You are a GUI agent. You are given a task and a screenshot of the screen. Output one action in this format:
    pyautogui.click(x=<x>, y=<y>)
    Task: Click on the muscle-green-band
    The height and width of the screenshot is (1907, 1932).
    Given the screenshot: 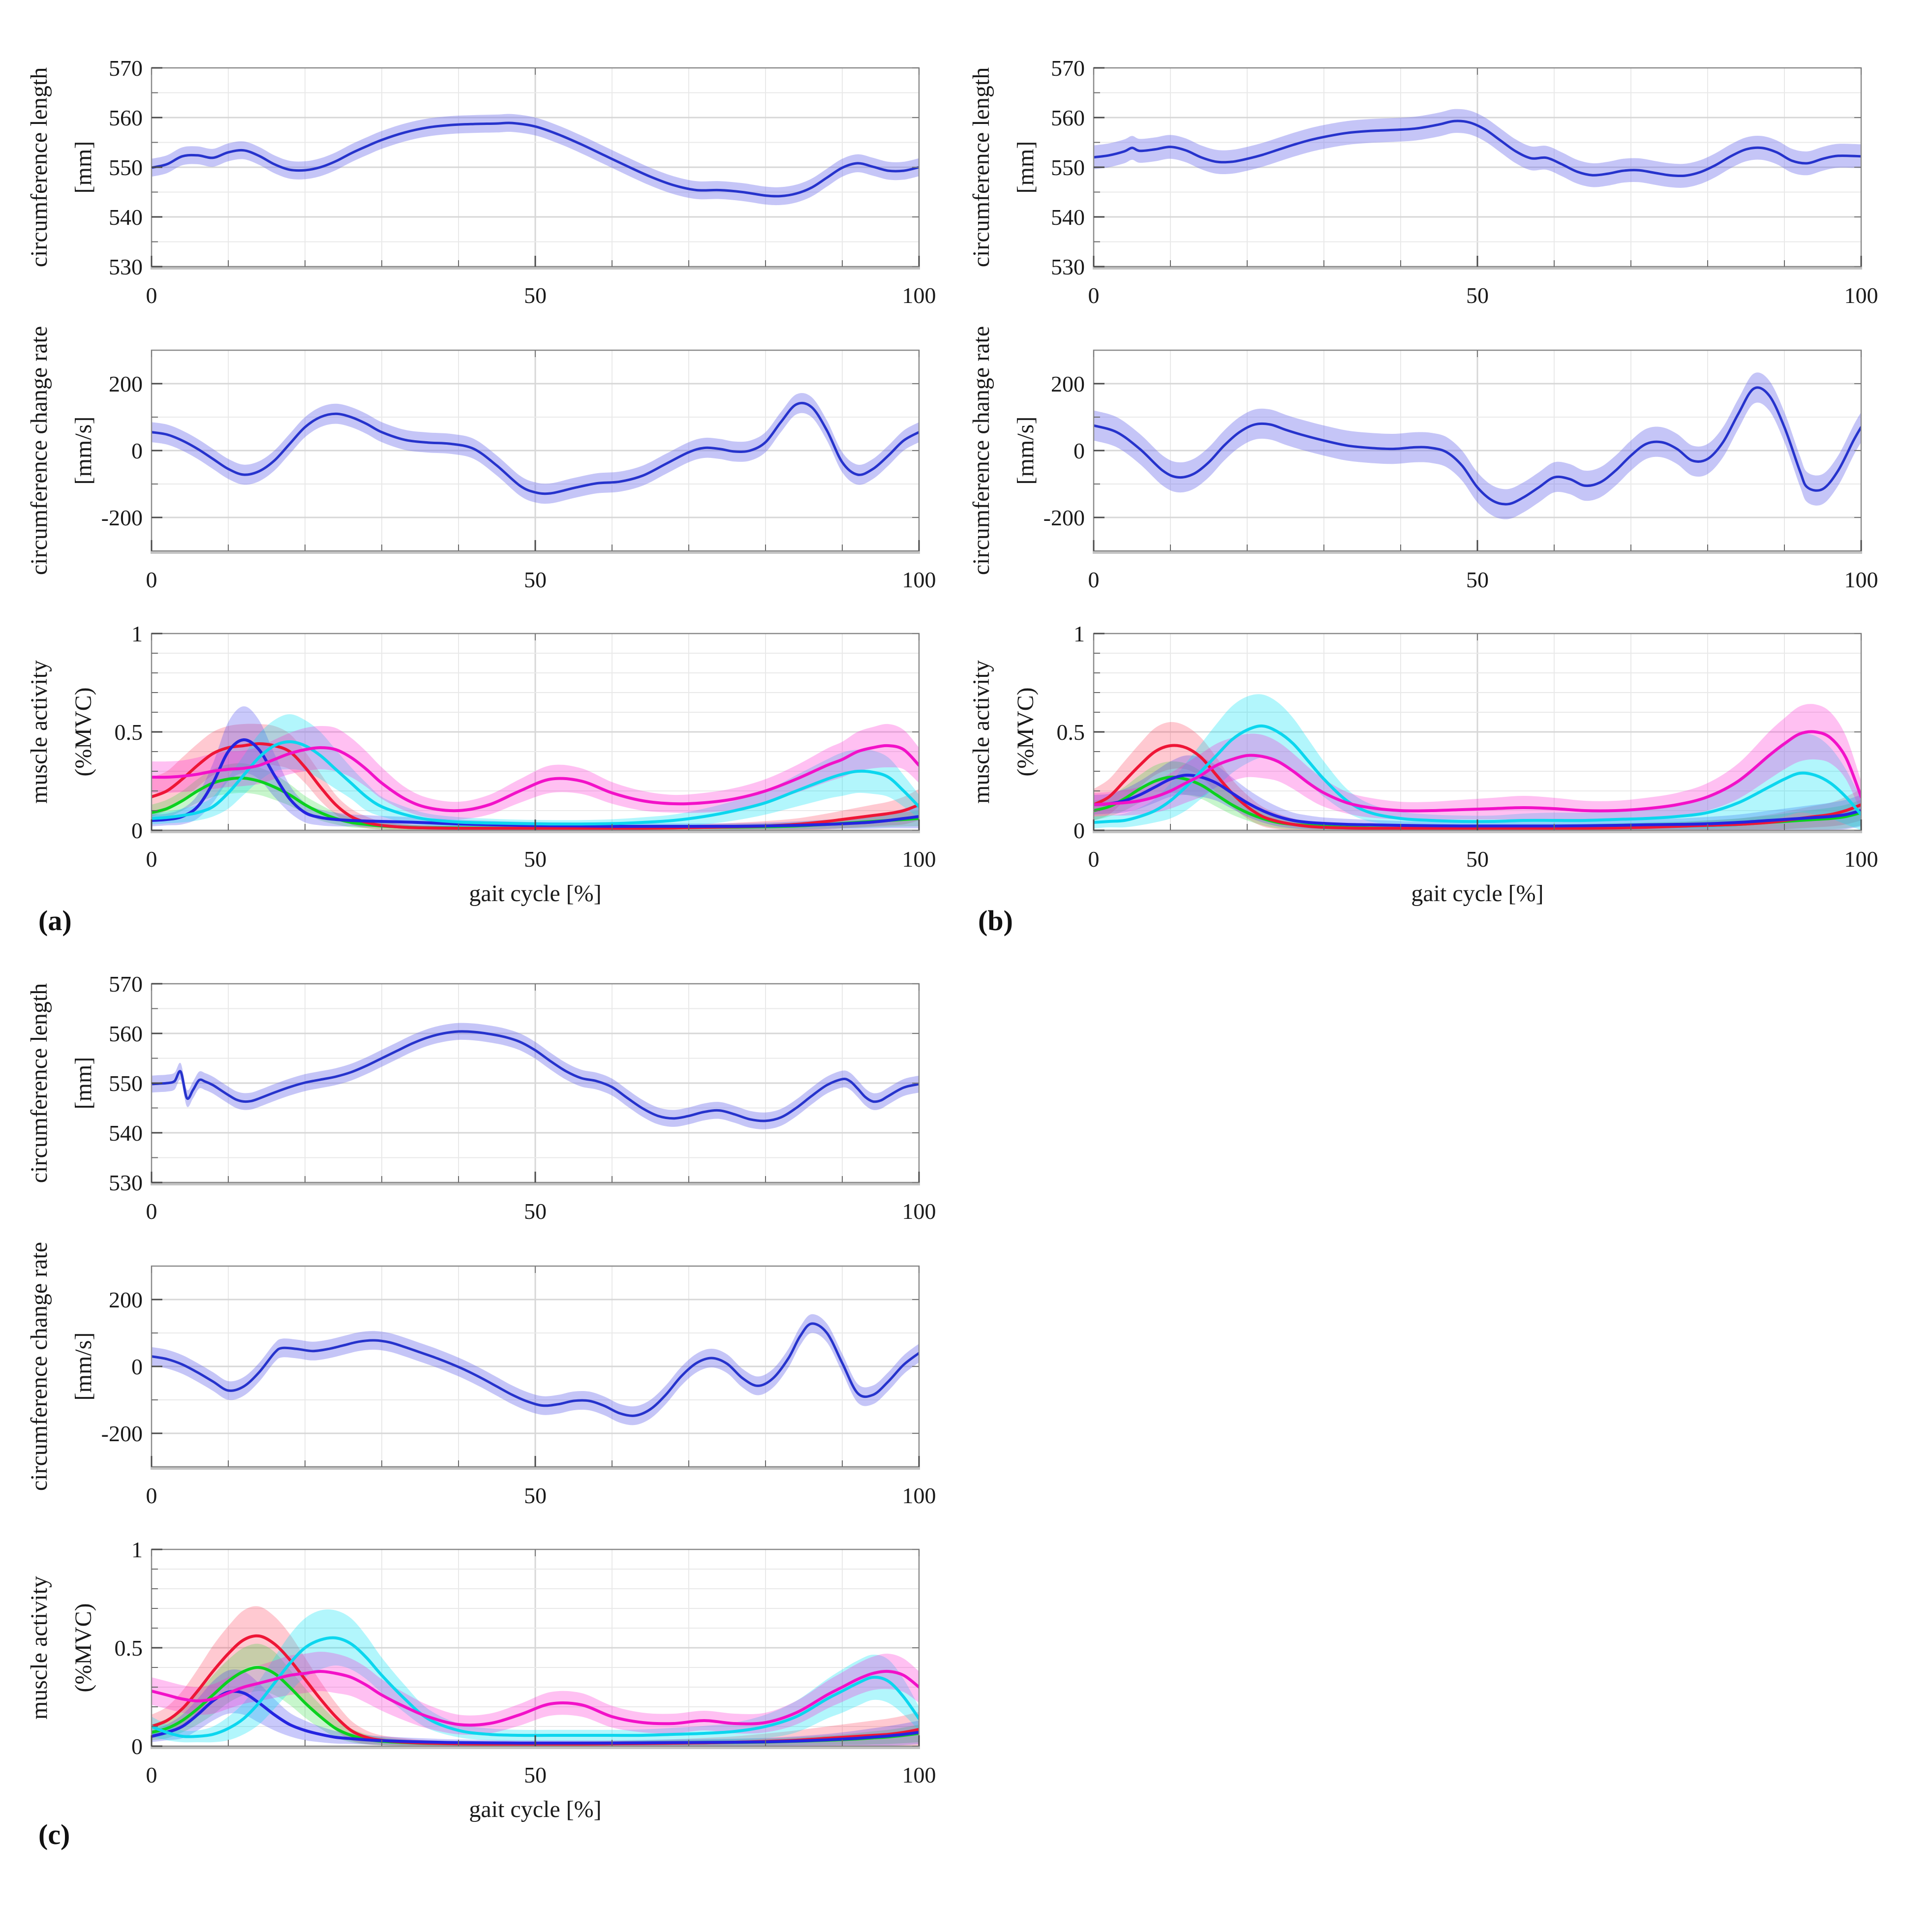 What is the action you would take?
    pyautogui.click(x=1477, y=795)
    